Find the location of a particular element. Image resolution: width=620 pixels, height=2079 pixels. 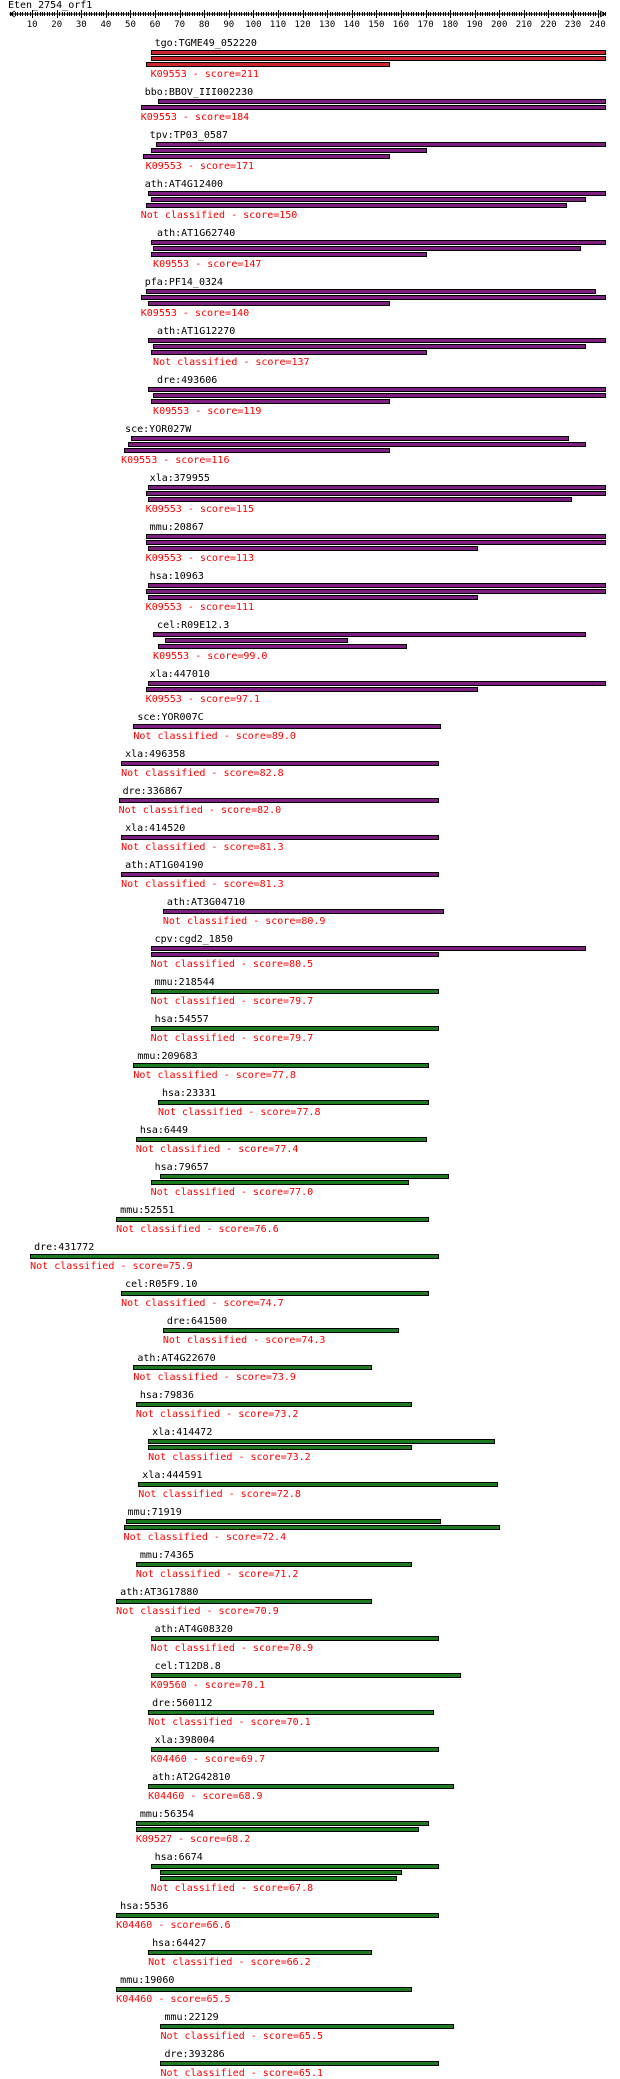

hit-name: mmu:52551 is located at coordinates (147, 1210).